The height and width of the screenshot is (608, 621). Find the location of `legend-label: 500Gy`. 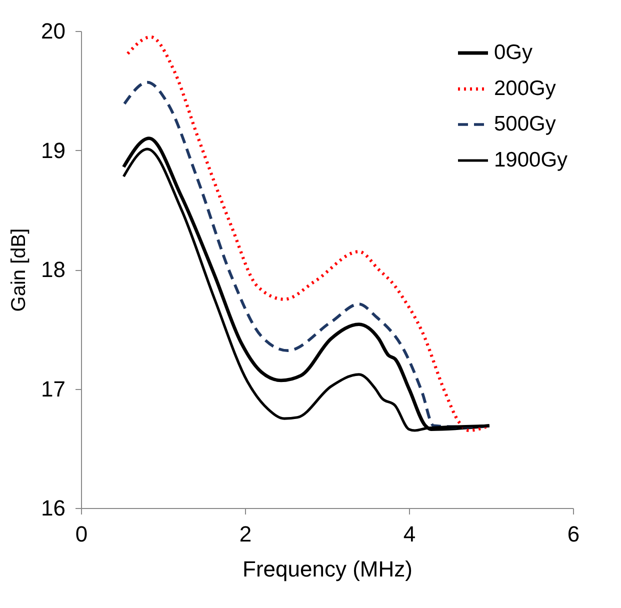

legend-label: 500Gy is located at coordinates (525, 124).